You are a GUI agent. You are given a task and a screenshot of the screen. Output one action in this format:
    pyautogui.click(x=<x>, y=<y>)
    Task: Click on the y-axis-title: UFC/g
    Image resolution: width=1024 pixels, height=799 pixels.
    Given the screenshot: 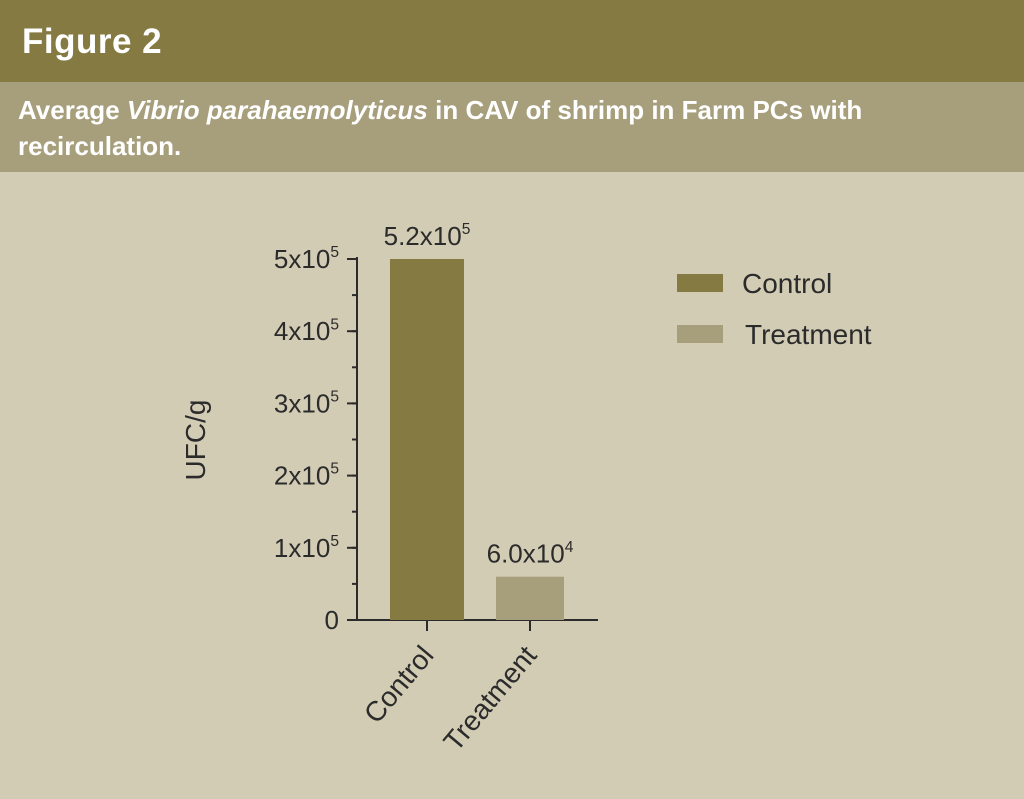 What is the action you would take?
    pyautogui.click(x=195, y=440)
    